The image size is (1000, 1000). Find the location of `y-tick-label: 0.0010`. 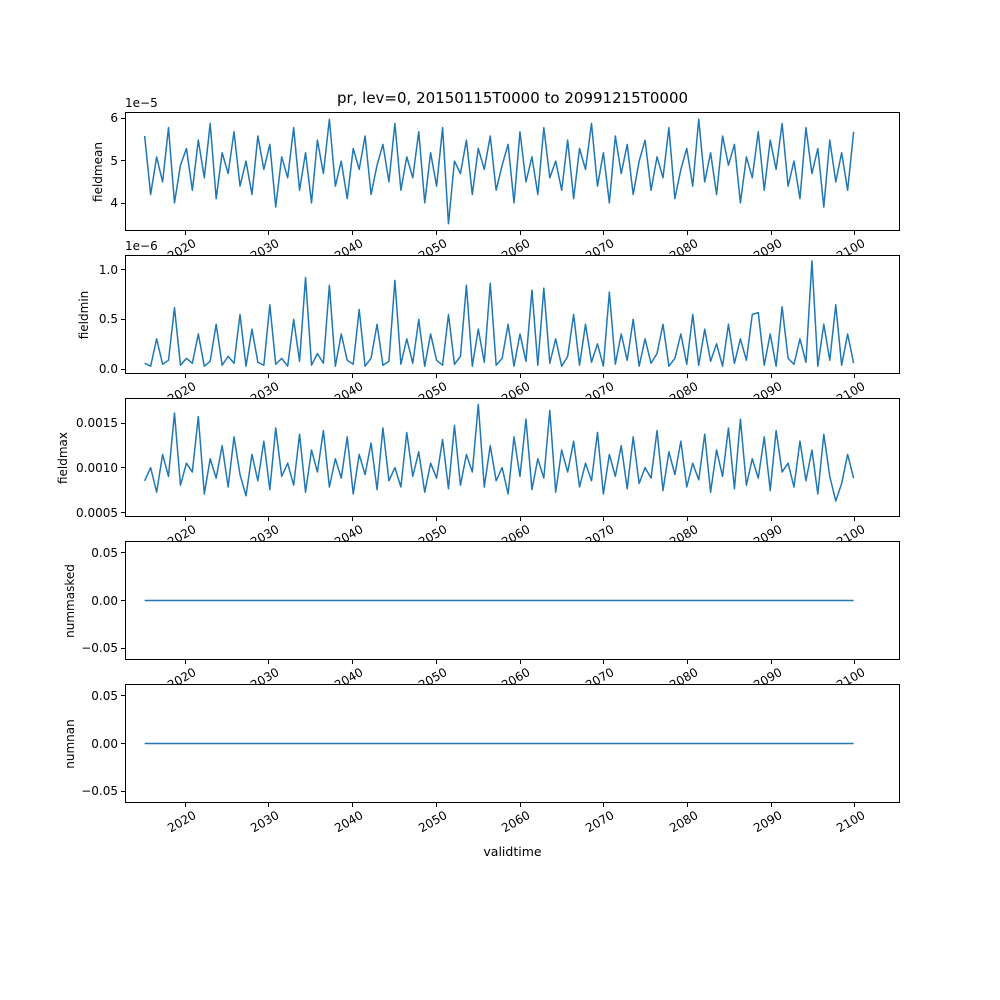

y-tick-label: 0.0010 is located at coordinates (97, 467).